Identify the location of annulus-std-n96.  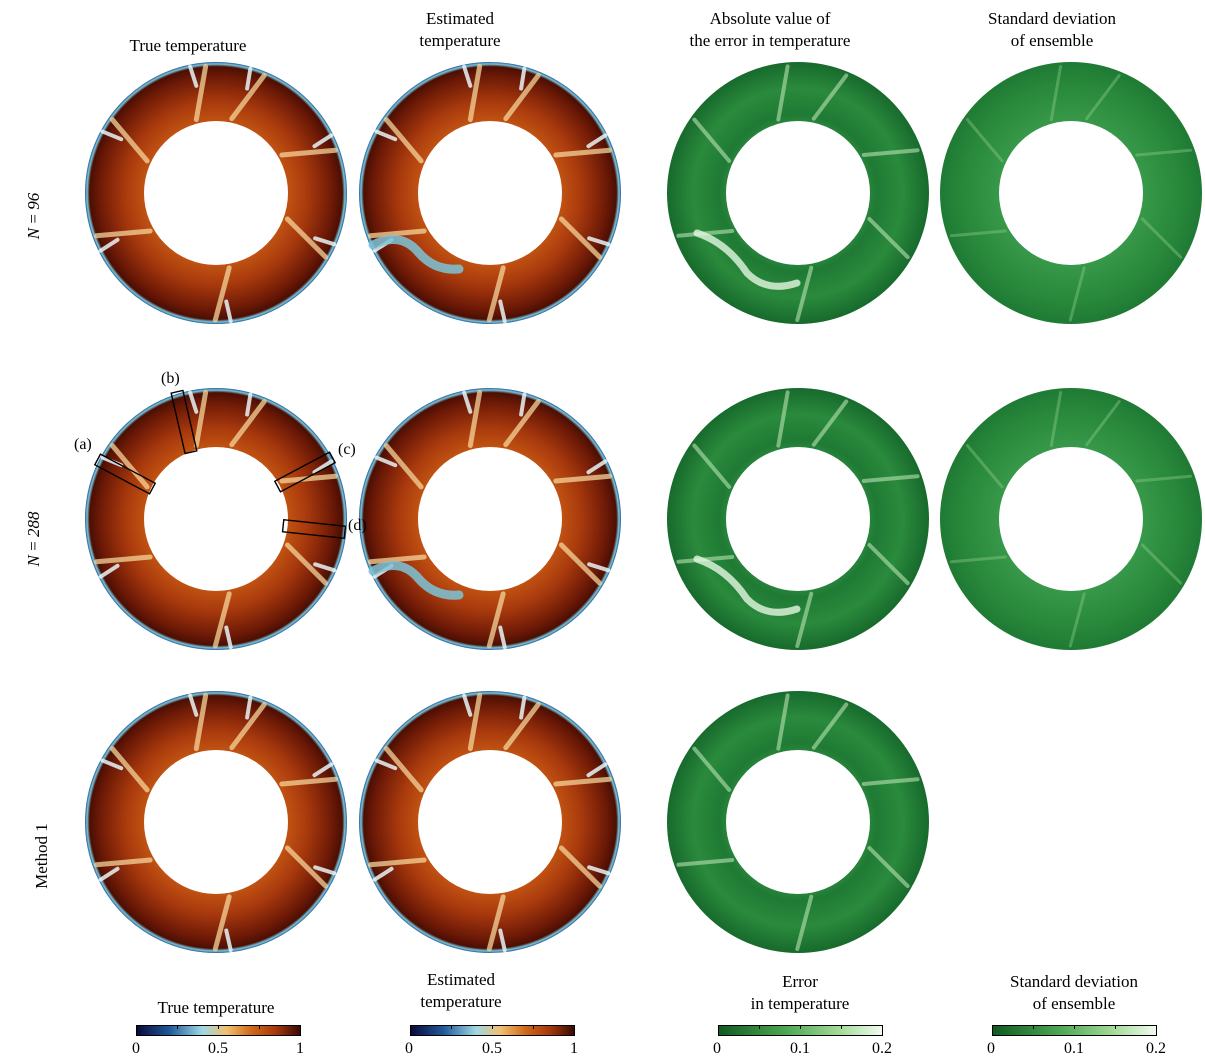
(1071, 193).